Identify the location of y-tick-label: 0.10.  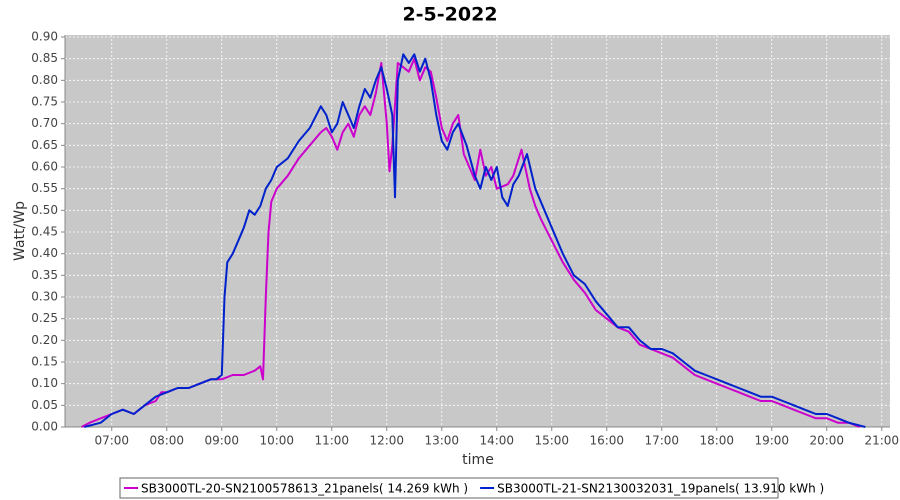
(44, 383).